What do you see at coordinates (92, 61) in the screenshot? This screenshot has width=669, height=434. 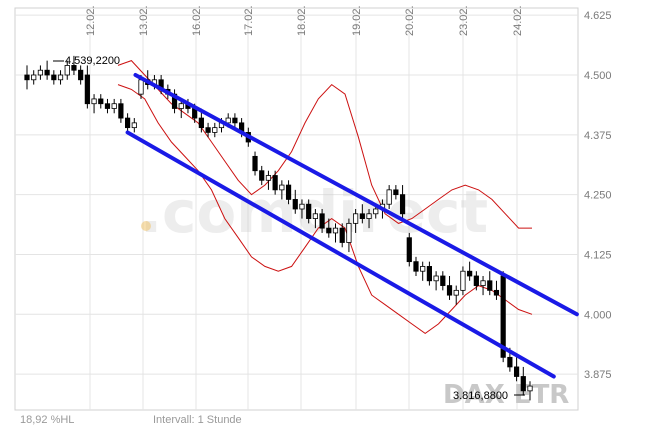 I see `high-annotation: 4.539,2200` at bounding box center [92, 61].